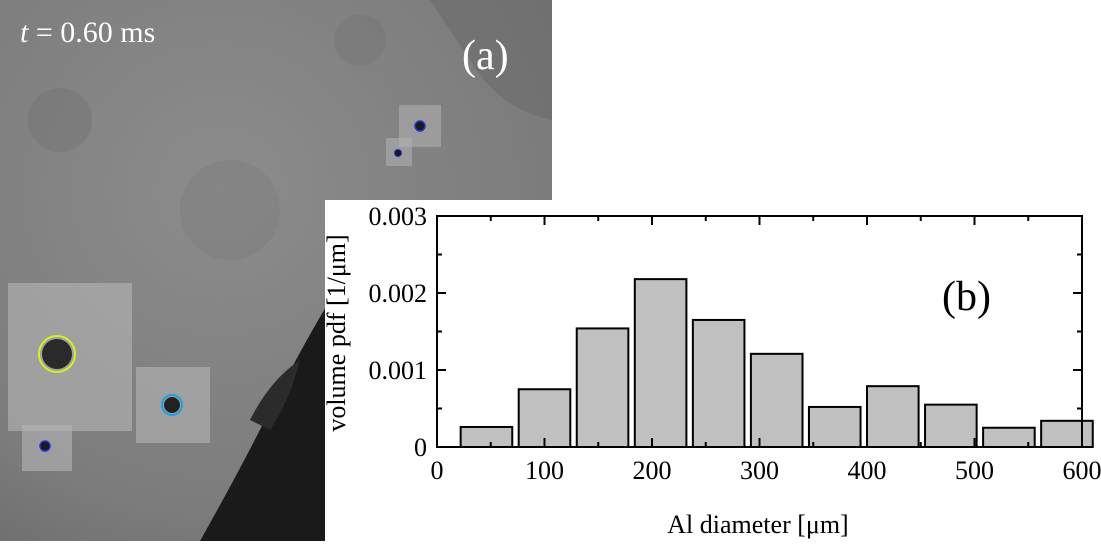 Image resolution: width=1101 pixels, height=546 pixels. Describe the element at coordinates (437, 470) in the screenshot. I see `x-tick-label: 0` at that location.